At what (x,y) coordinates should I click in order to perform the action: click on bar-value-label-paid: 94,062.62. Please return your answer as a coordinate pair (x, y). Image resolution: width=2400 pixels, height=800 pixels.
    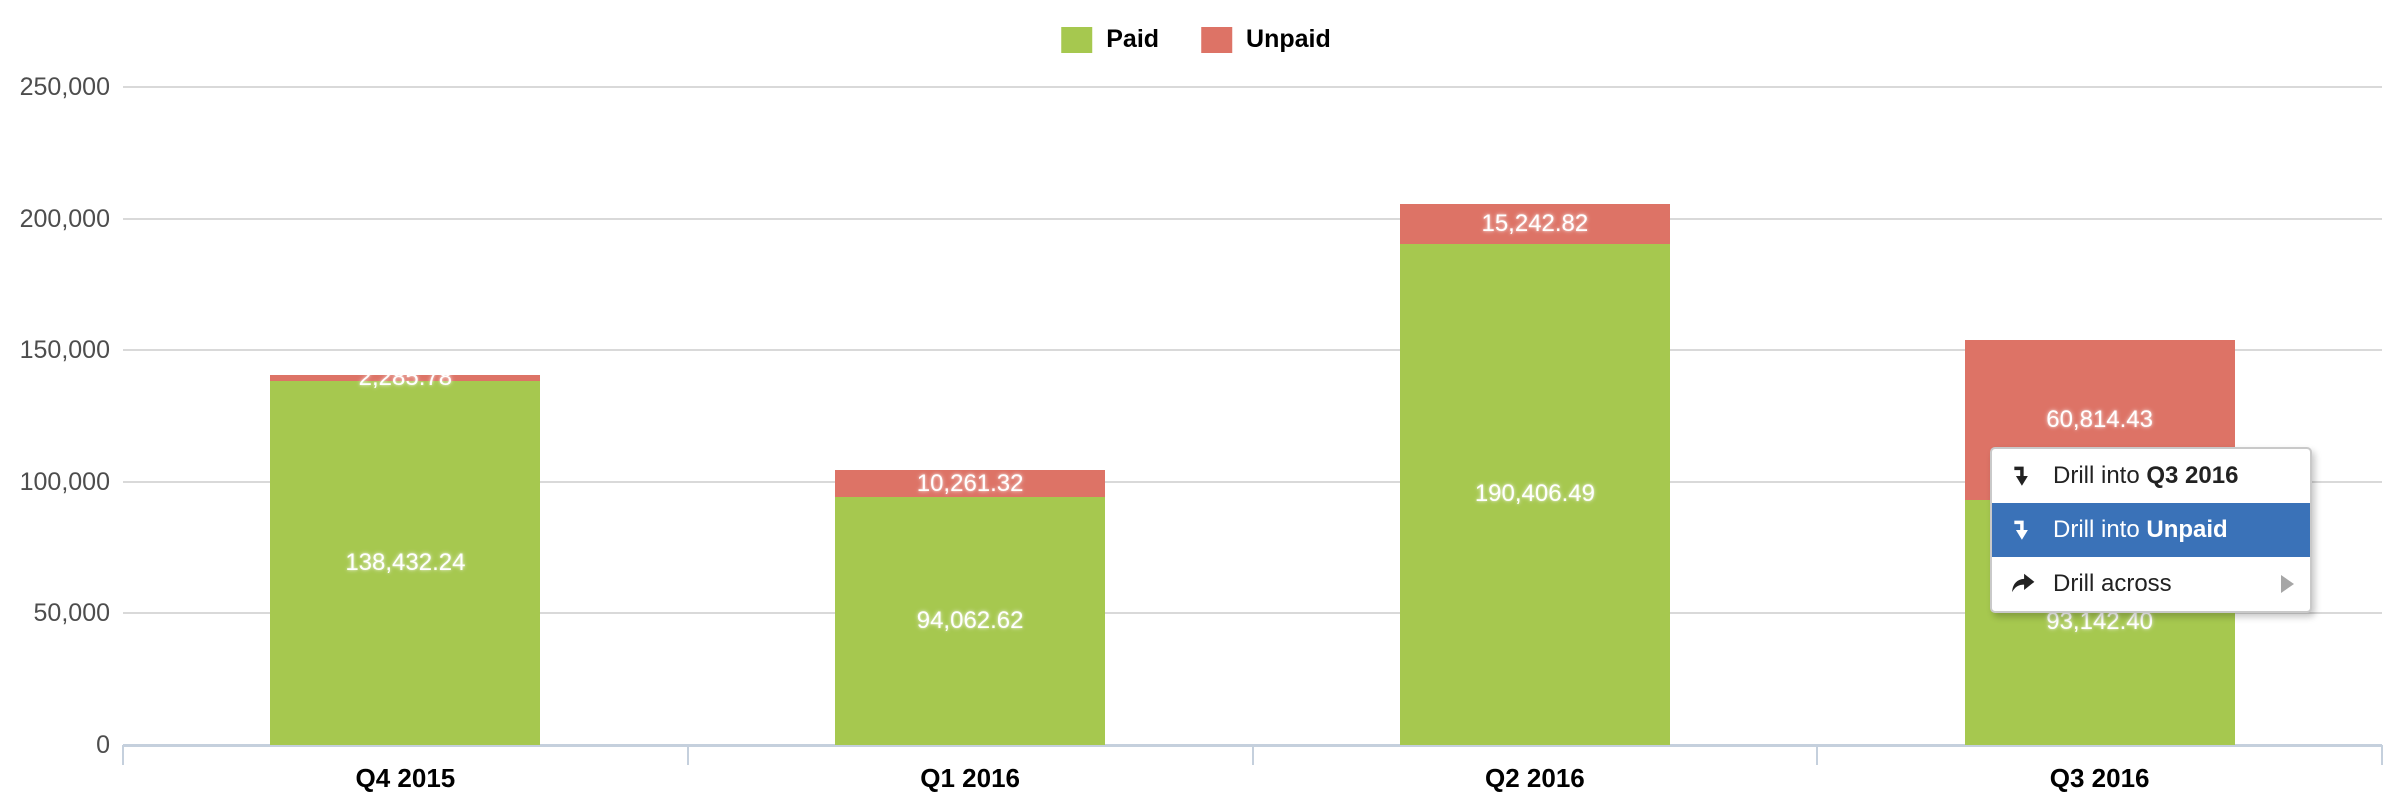
    Looking at the image, I should click on (970, 621).